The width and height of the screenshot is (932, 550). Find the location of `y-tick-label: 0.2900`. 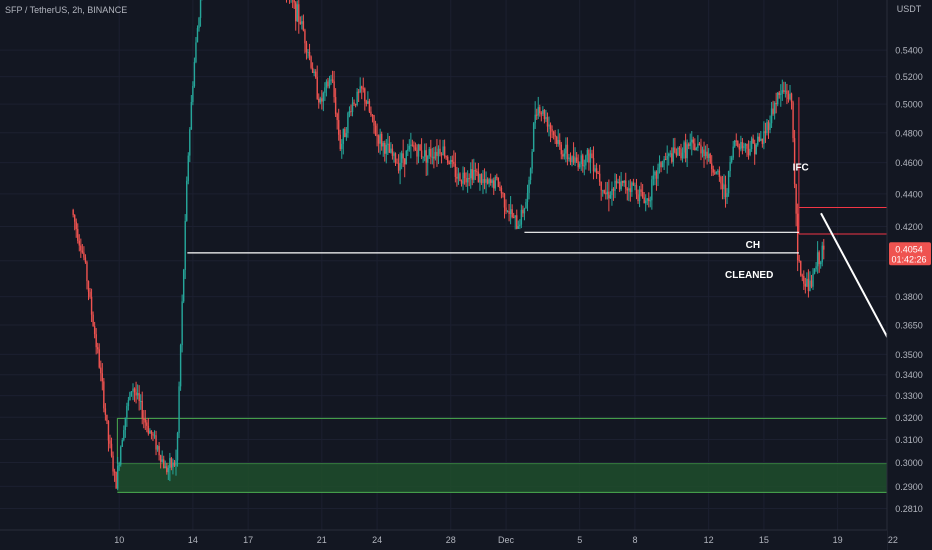

y-tick-label: 0.2900 is located at coordinates (909, 487).